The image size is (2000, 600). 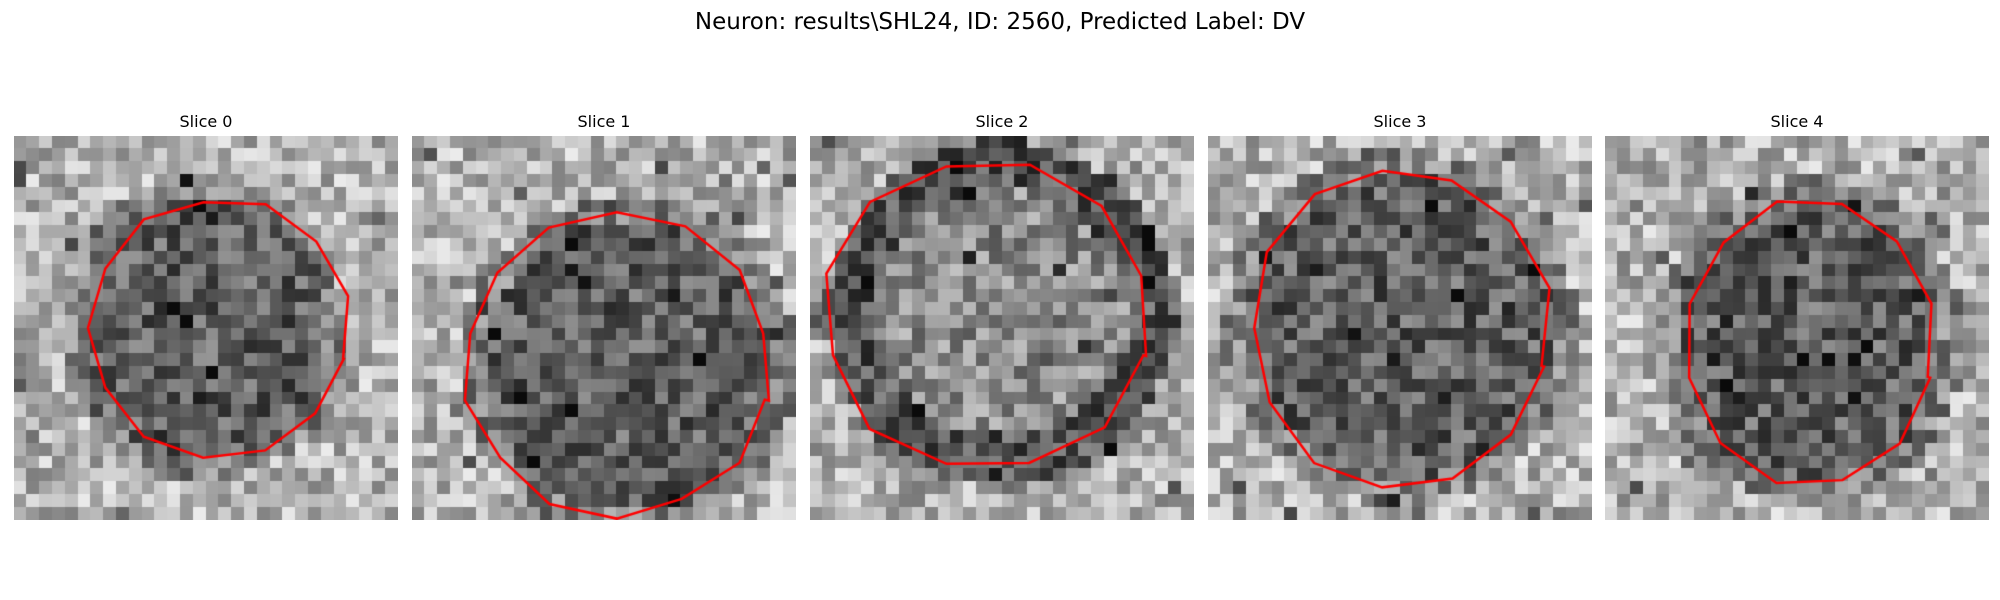 I want to click on slice-panel-0: Slice 0, so click(x=206, y=314).